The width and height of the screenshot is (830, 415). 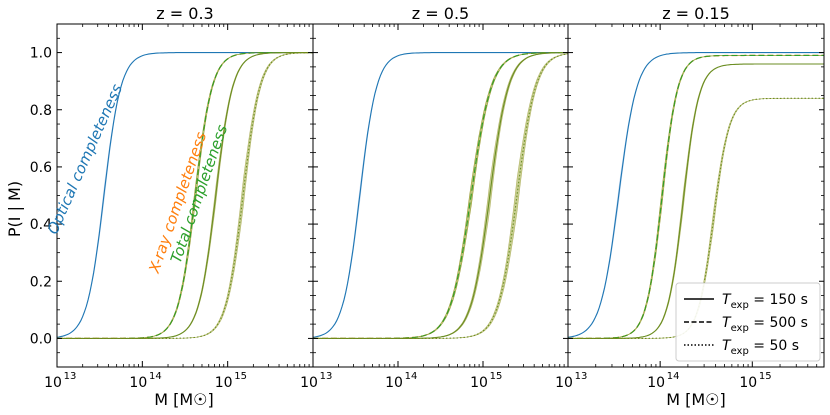 I want to click on y-axis-label: P(I | M), so click(x=14, y=209).